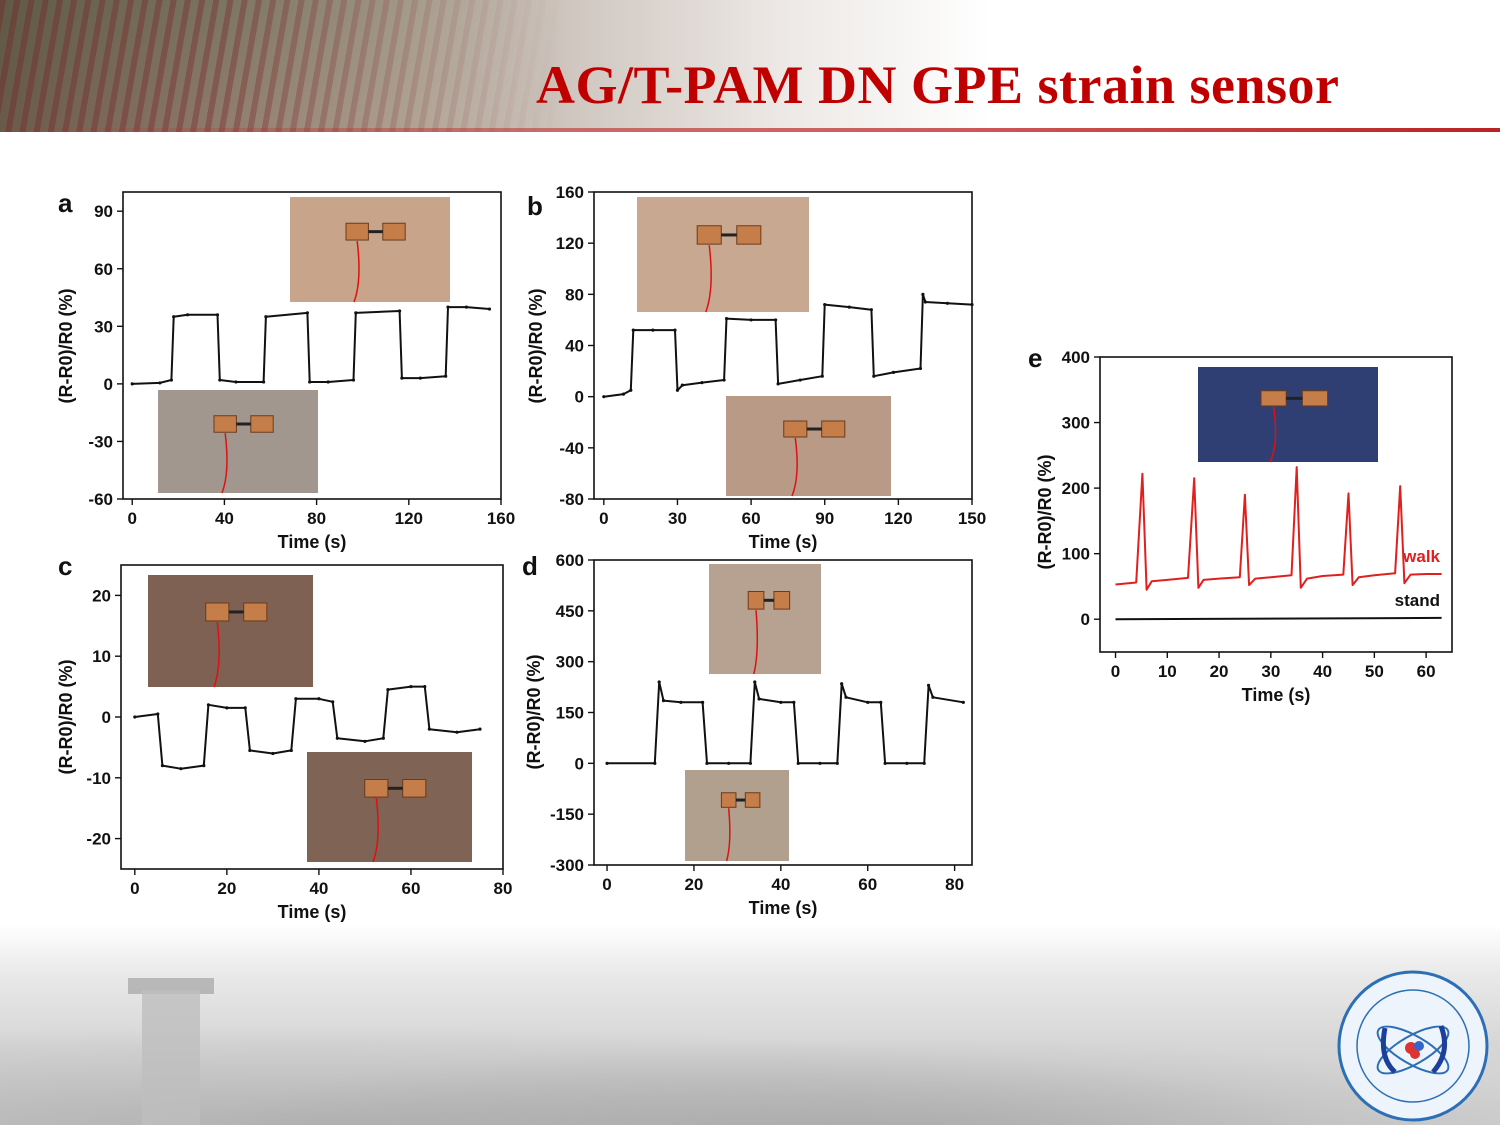  I want to click on y-tick-label: 80, so click(574, 294).